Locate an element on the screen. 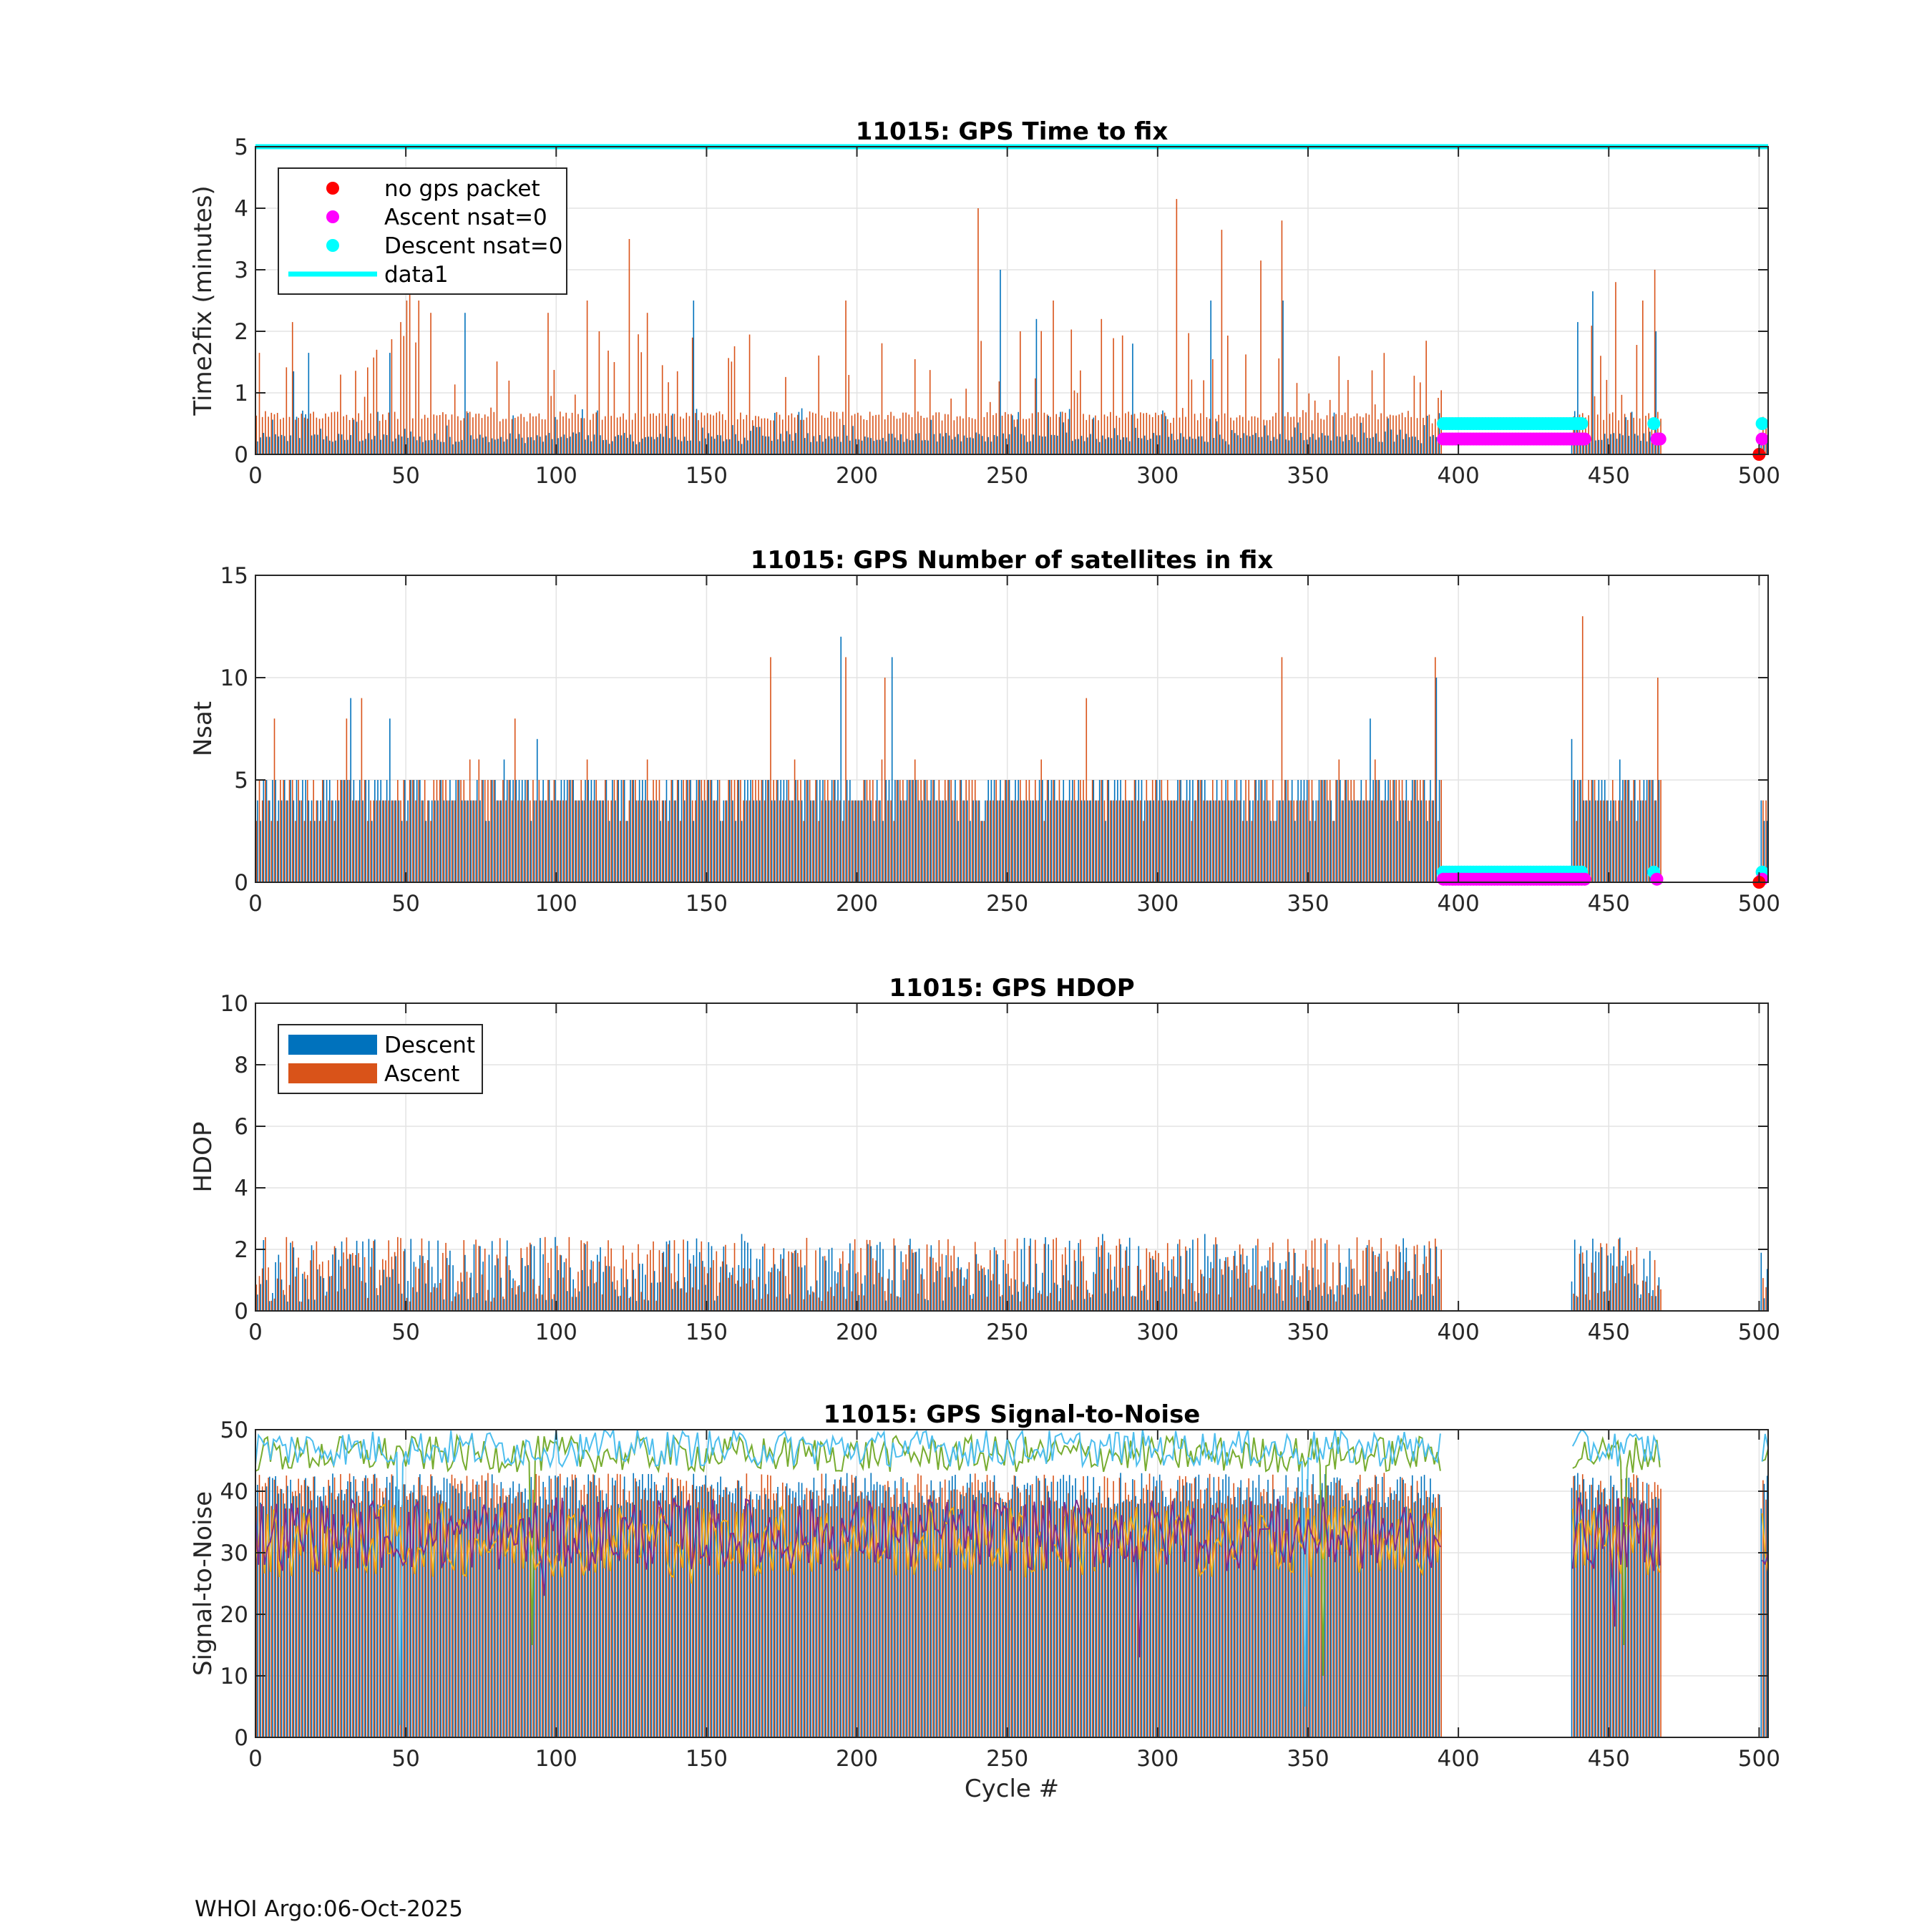 The height and width of the screenshot is (1932, 1932). marker-descent-nsat0 is located at coordinates (1762, 423).